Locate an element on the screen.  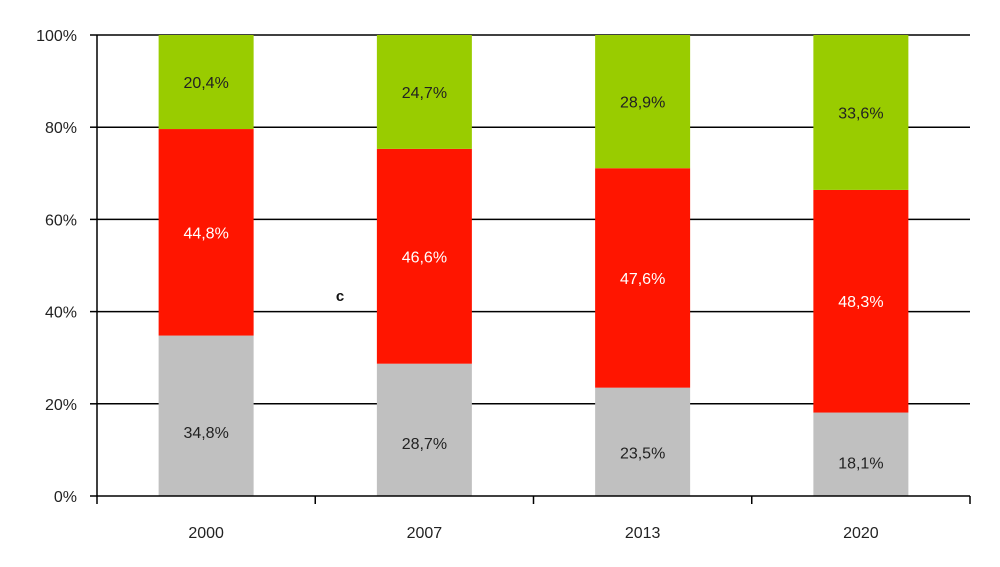
data-label: 48,3% is located at coordinates (860, 302).